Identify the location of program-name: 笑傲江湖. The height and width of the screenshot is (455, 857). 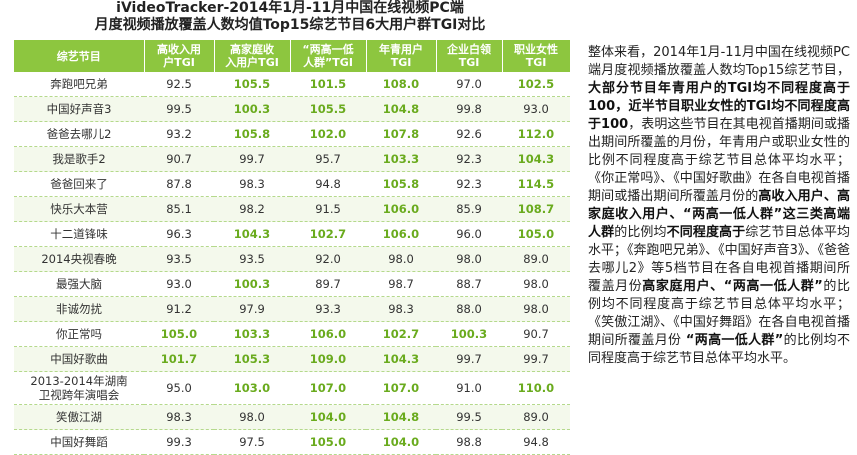
(79, 417).